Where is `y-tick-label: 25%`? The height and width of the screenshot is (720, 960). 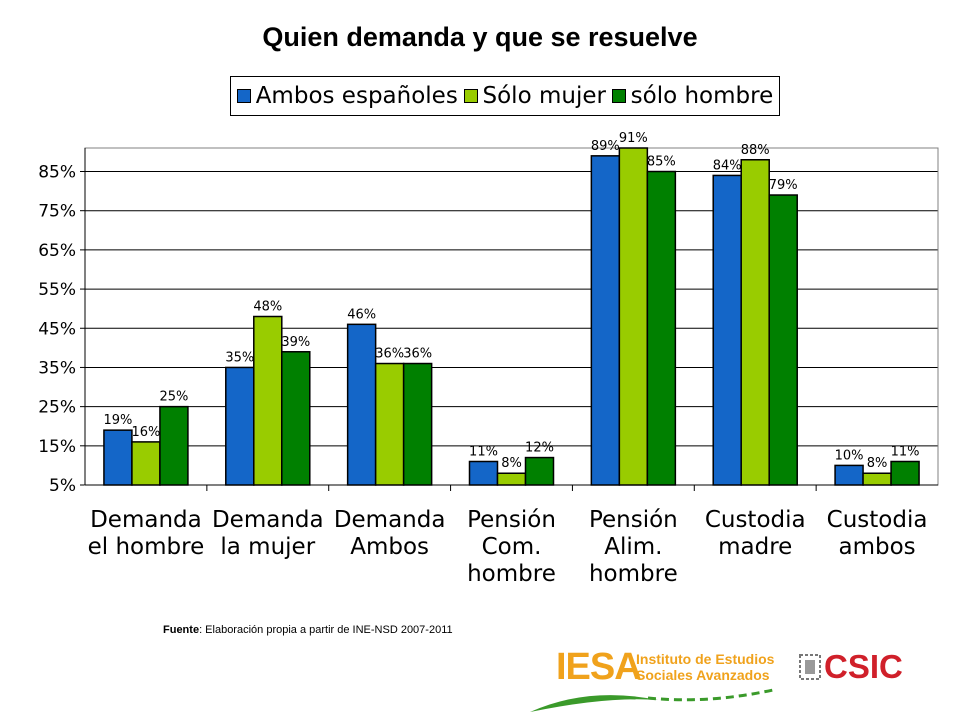
y-tick-label: 25% is located at coordinates (57, 408).